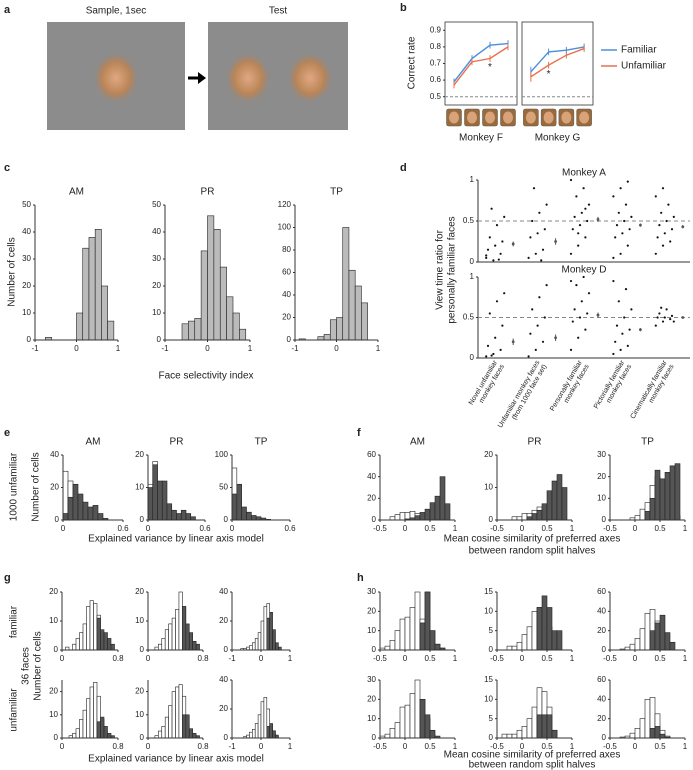 This screenshot has width=693, height=770. What do you see at coordinates (436, 29) in the screenshot?
I see `y-tick-label: 0.9` at bounding box center [436, 29].